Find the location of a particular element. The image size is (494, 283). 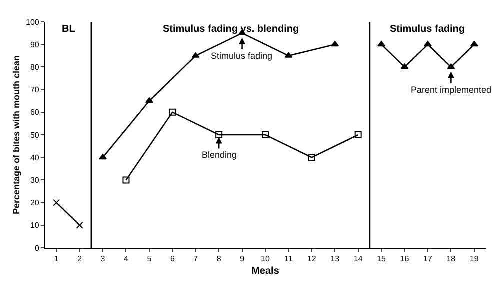

y-tick-label: 70 is located at coordinates (35, 90).